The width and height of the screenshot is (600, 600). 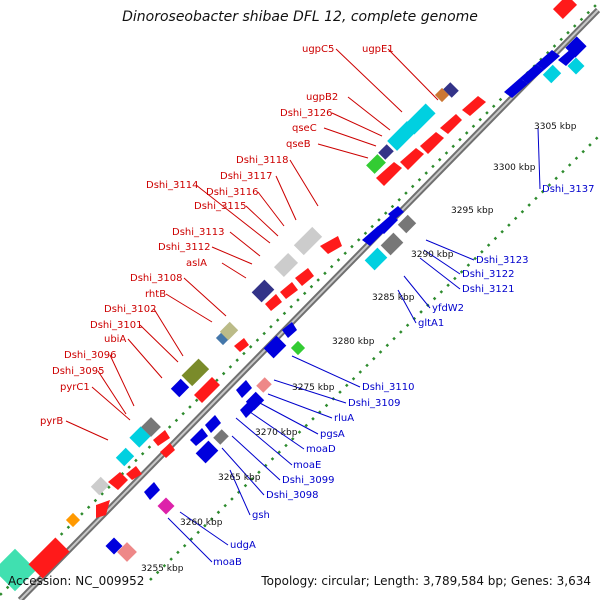 What do you see at coordinates (261, 515) in the screenshot?
I see `gene-label: gsh` at bounding box center [261, 515].